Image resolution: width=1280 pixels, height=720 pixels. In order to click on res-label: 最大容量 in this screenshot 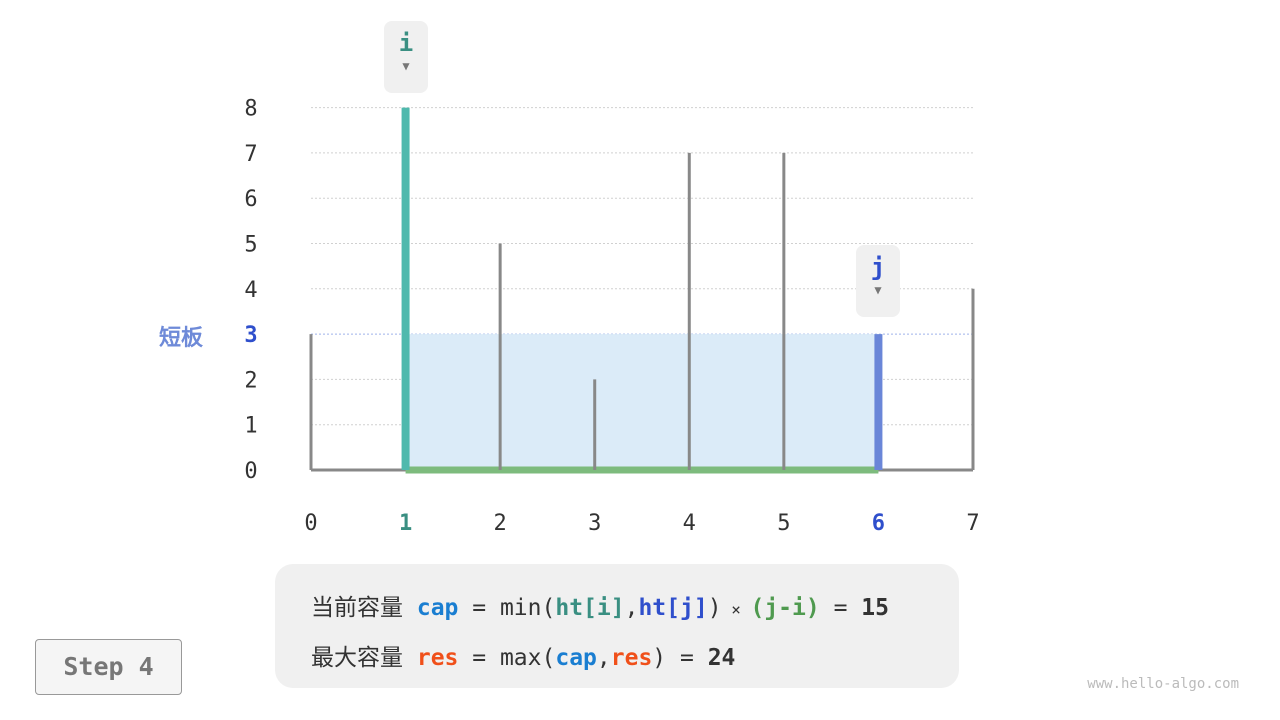, I will do `click(357, 658)`.